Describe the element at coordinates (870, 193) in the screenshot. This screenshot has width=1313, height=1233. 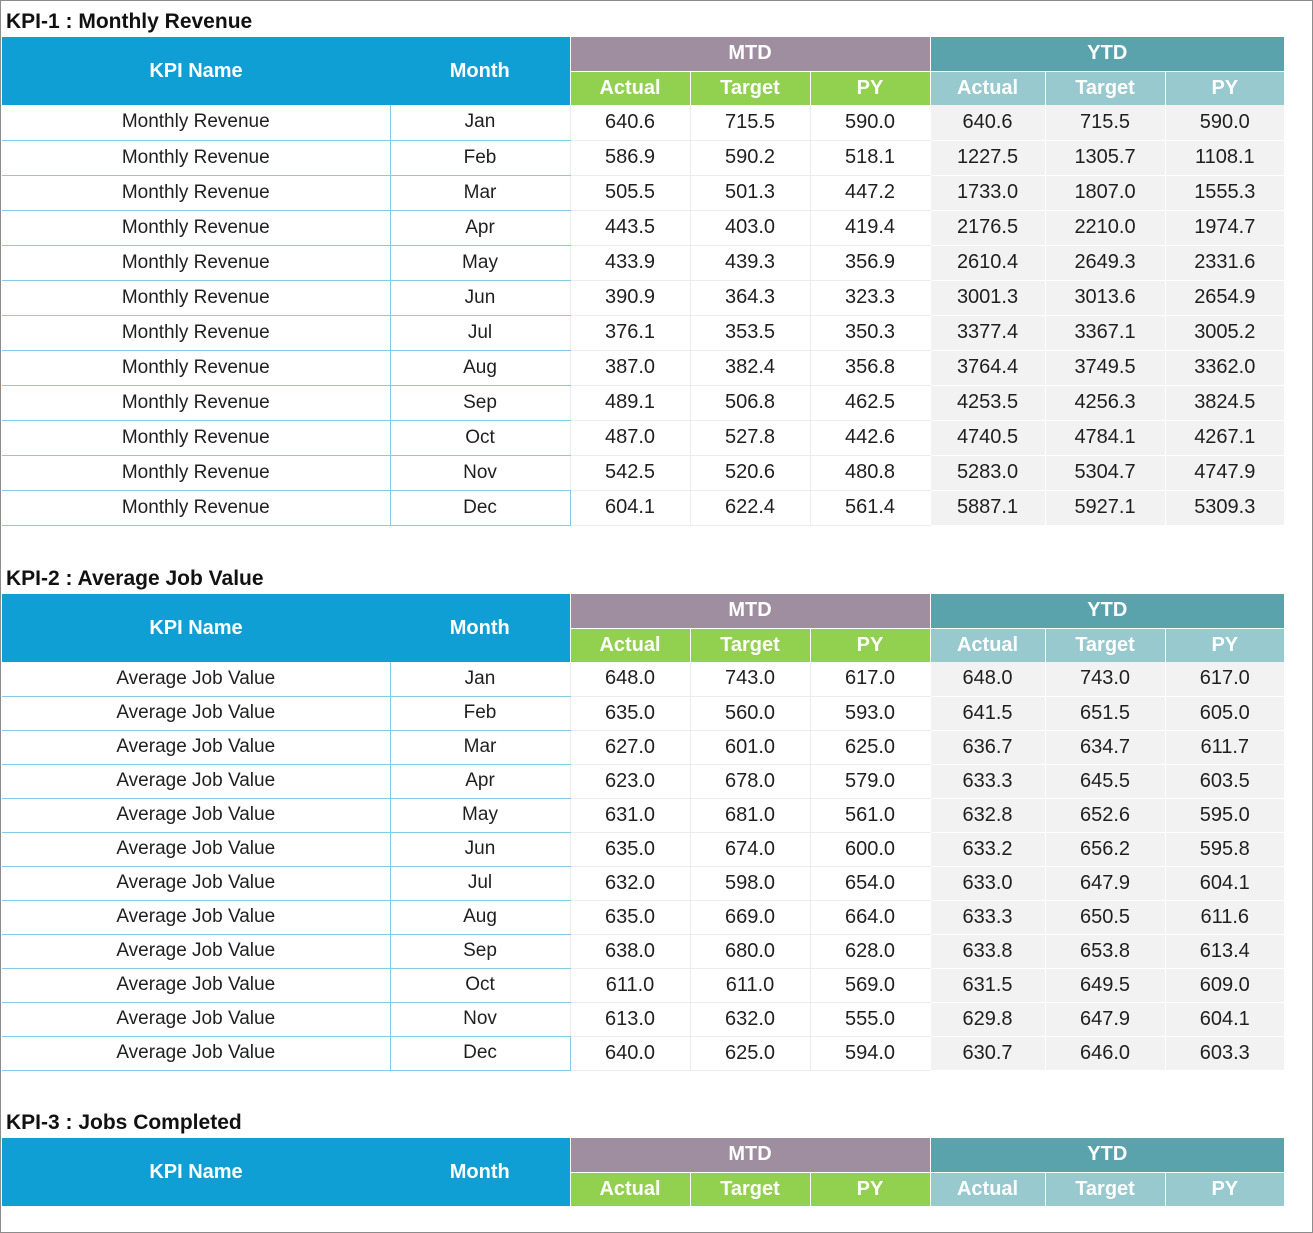
I see `mtd-py-cell: 447.2` at that location.